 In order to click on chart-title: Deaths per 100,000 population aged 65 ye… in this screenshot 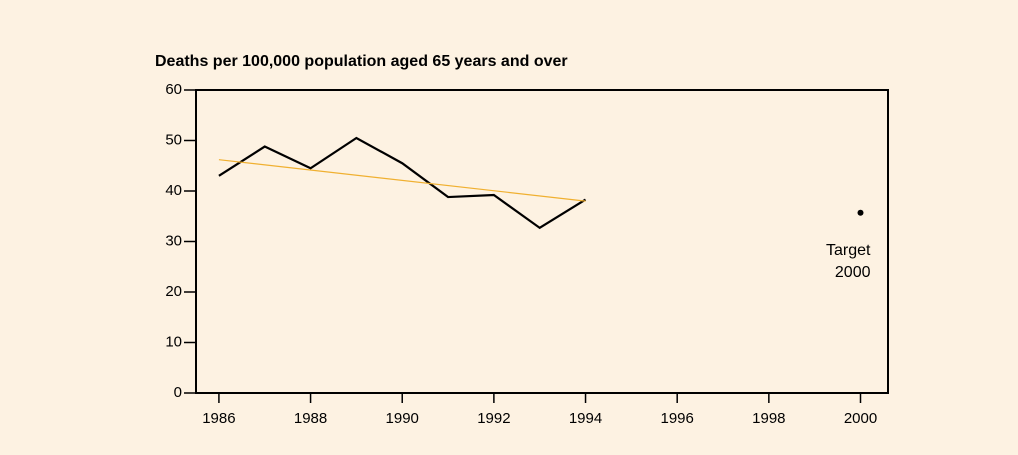, I will do `click(361, 61)`.